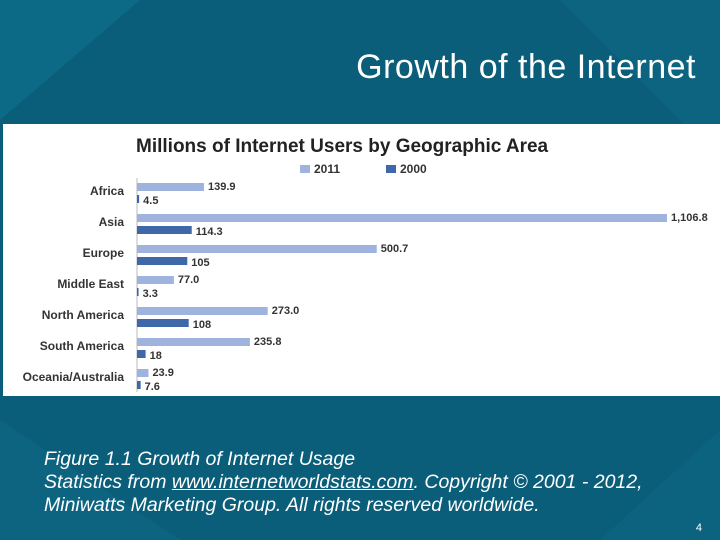  I want to click on category-label: South America, so click(82, 346).